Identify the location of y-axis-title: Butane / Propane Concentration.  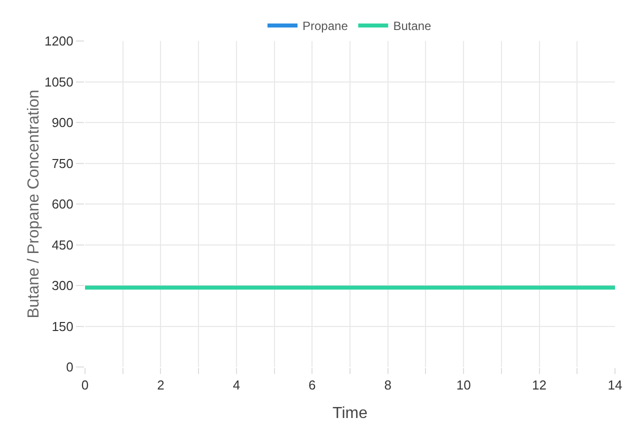
(33, 204).